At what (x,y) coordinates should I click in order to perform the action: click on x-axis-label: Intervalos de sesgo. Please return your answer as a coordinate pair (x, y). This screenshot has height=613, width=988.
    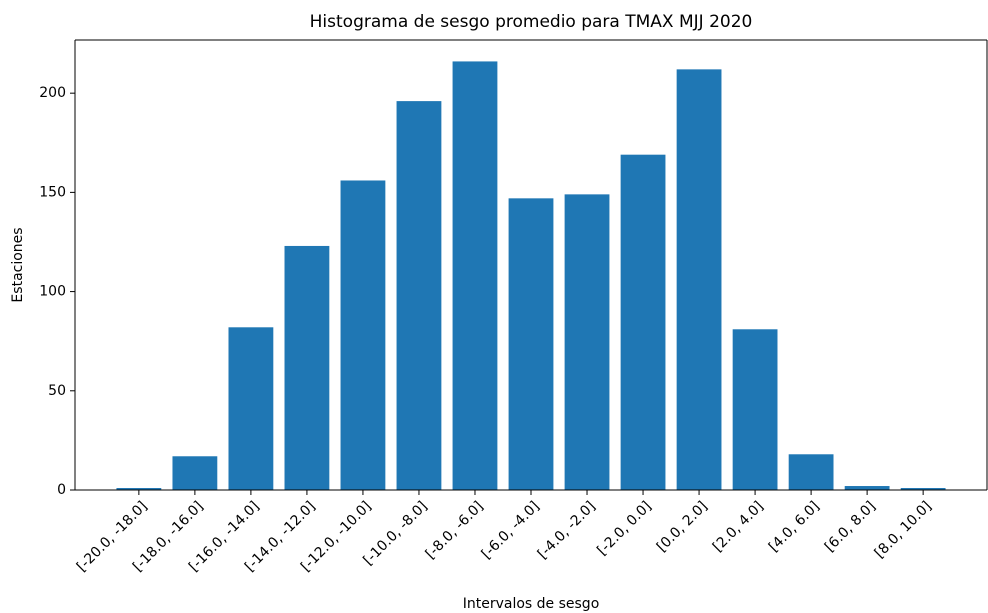
    Looking at the image, I should click on (531, 604).